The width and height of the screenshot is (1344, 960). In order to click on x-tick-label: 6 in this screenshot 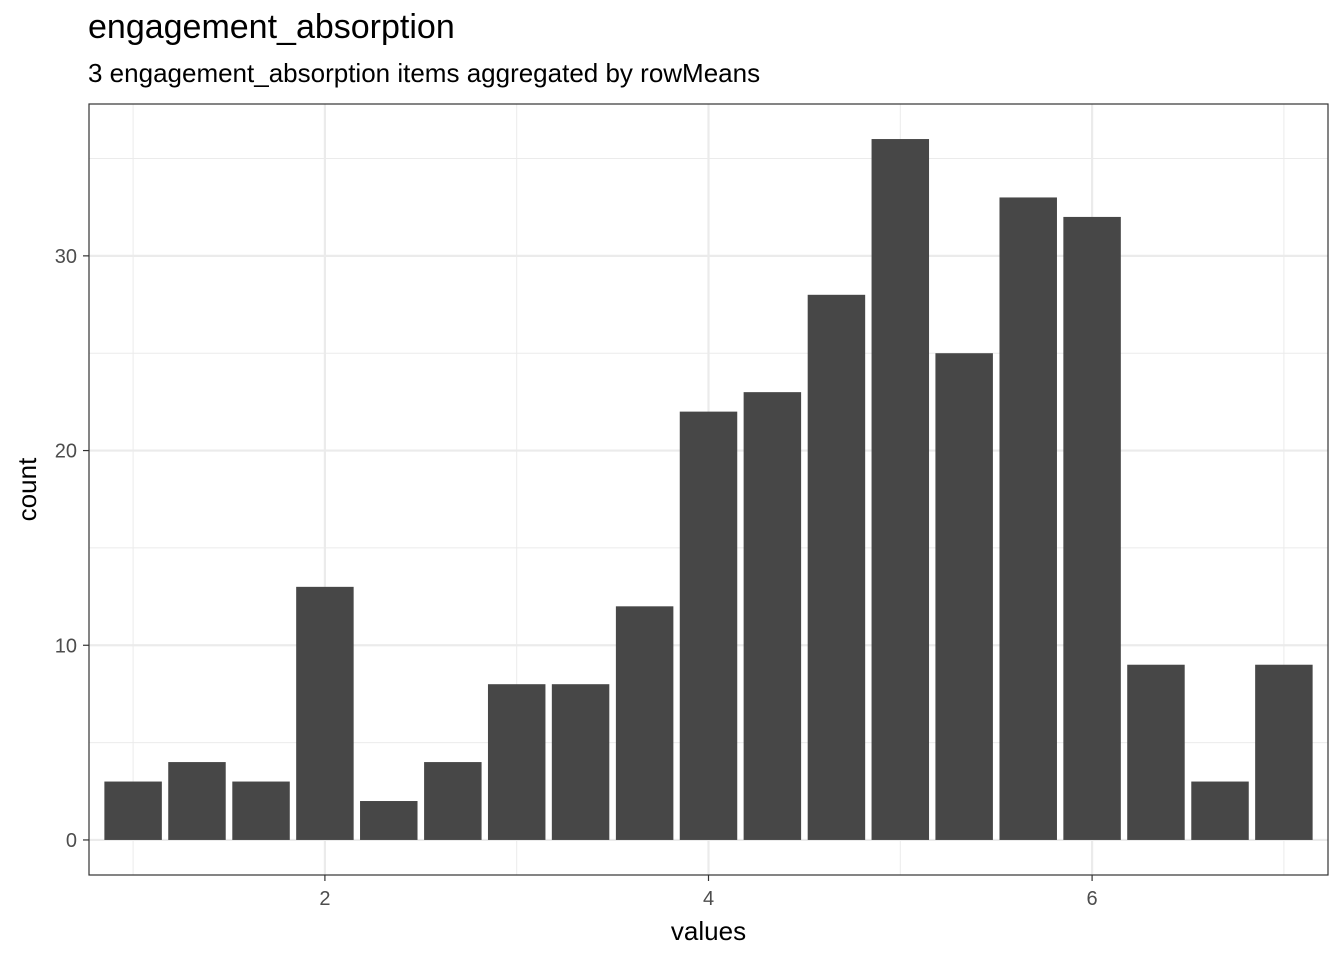, I will do `click(1092, 899)`.